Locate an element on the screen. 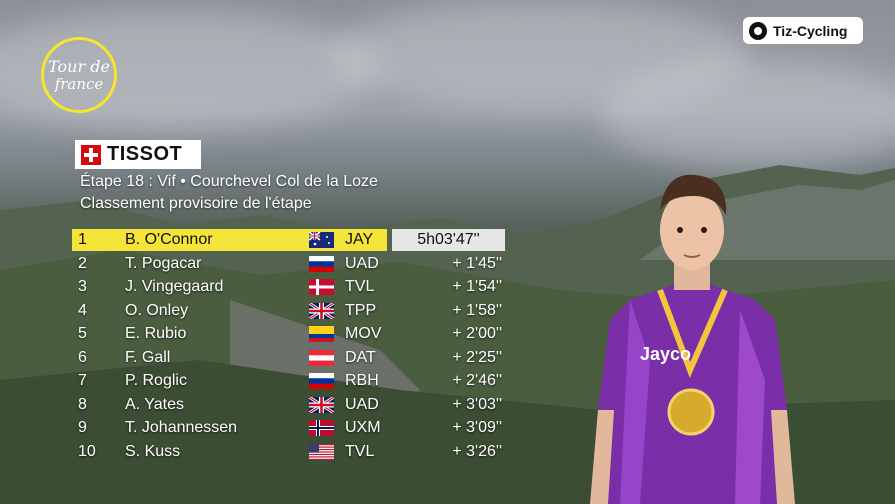 This screenshot has width=895, height=504. channel-badge: Tiz-Cycling is located at coordinates (803, 30).